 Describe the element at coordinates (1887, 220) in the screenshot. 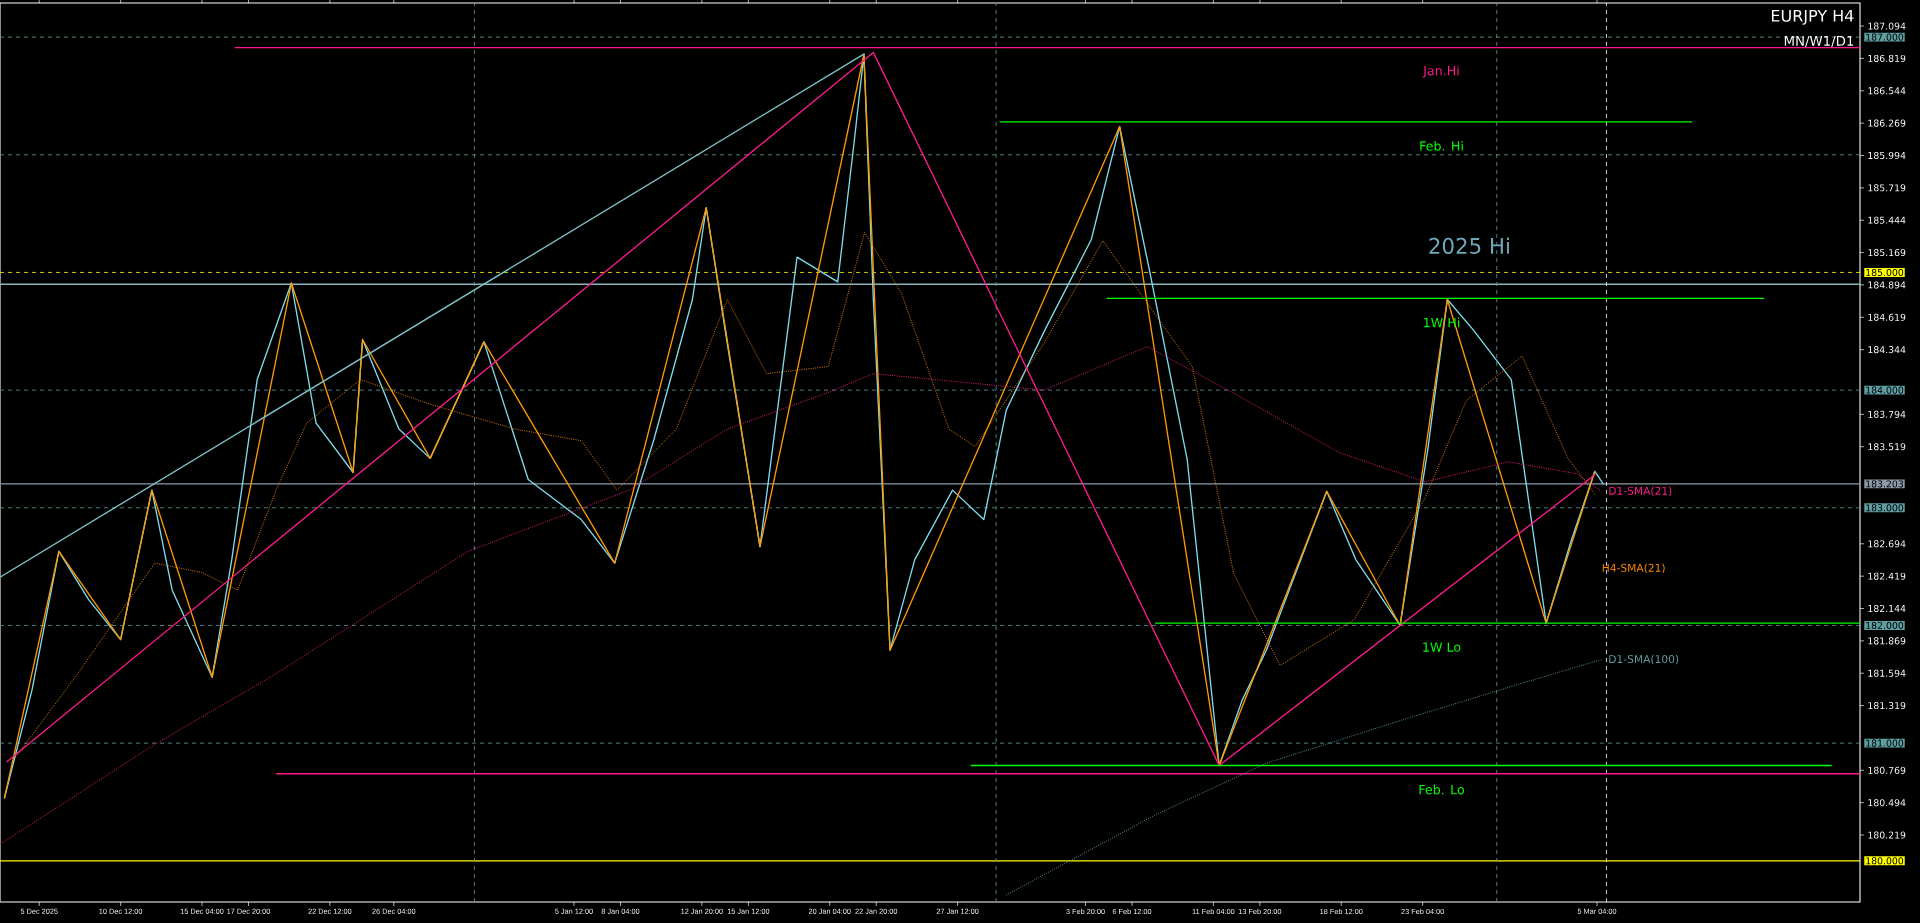

I see `y-tick-label: 185.444` at that location.